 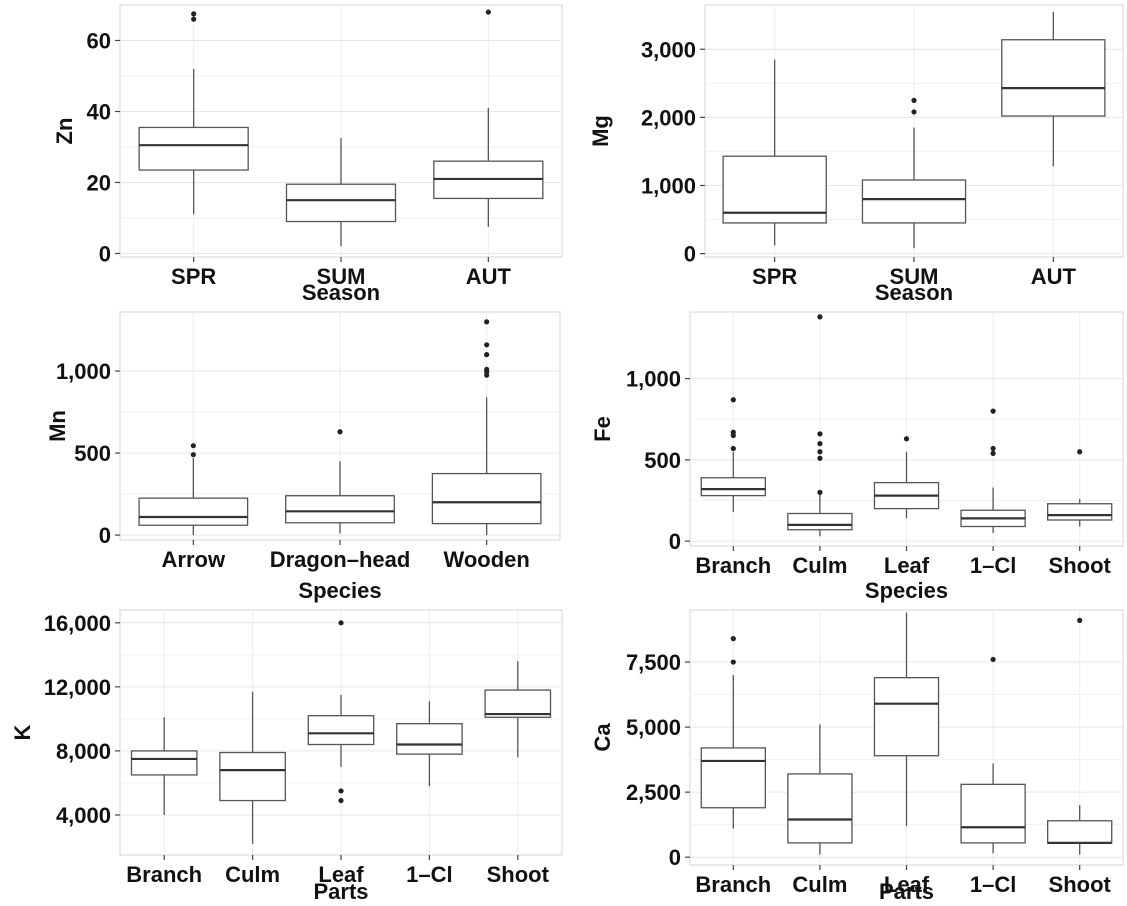 What do you see at coordinates (99, 182) in the screenshot?
I see `y-tick-label: 20` at bounding box center [99, 182].